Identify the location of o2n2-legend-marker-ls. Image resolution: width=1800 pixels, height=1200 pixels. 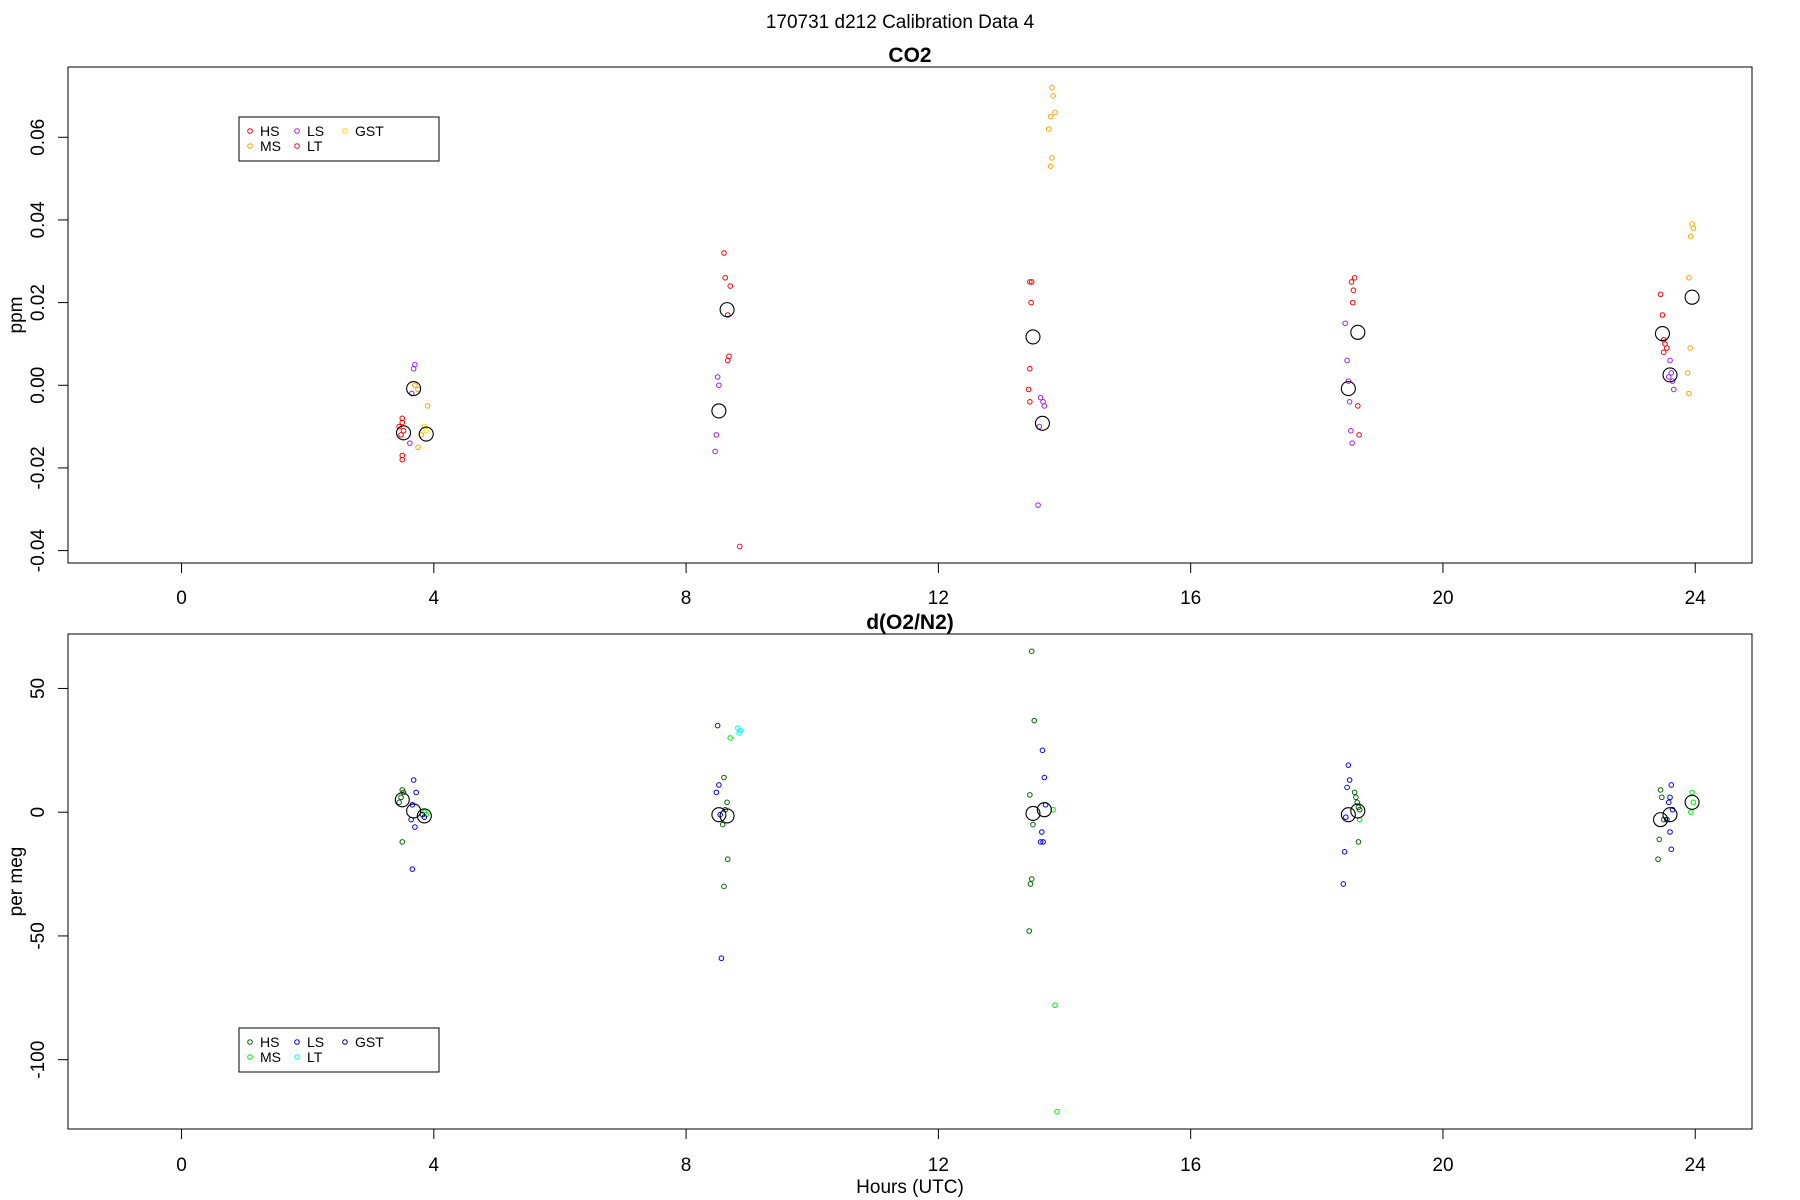
(297, 1042).